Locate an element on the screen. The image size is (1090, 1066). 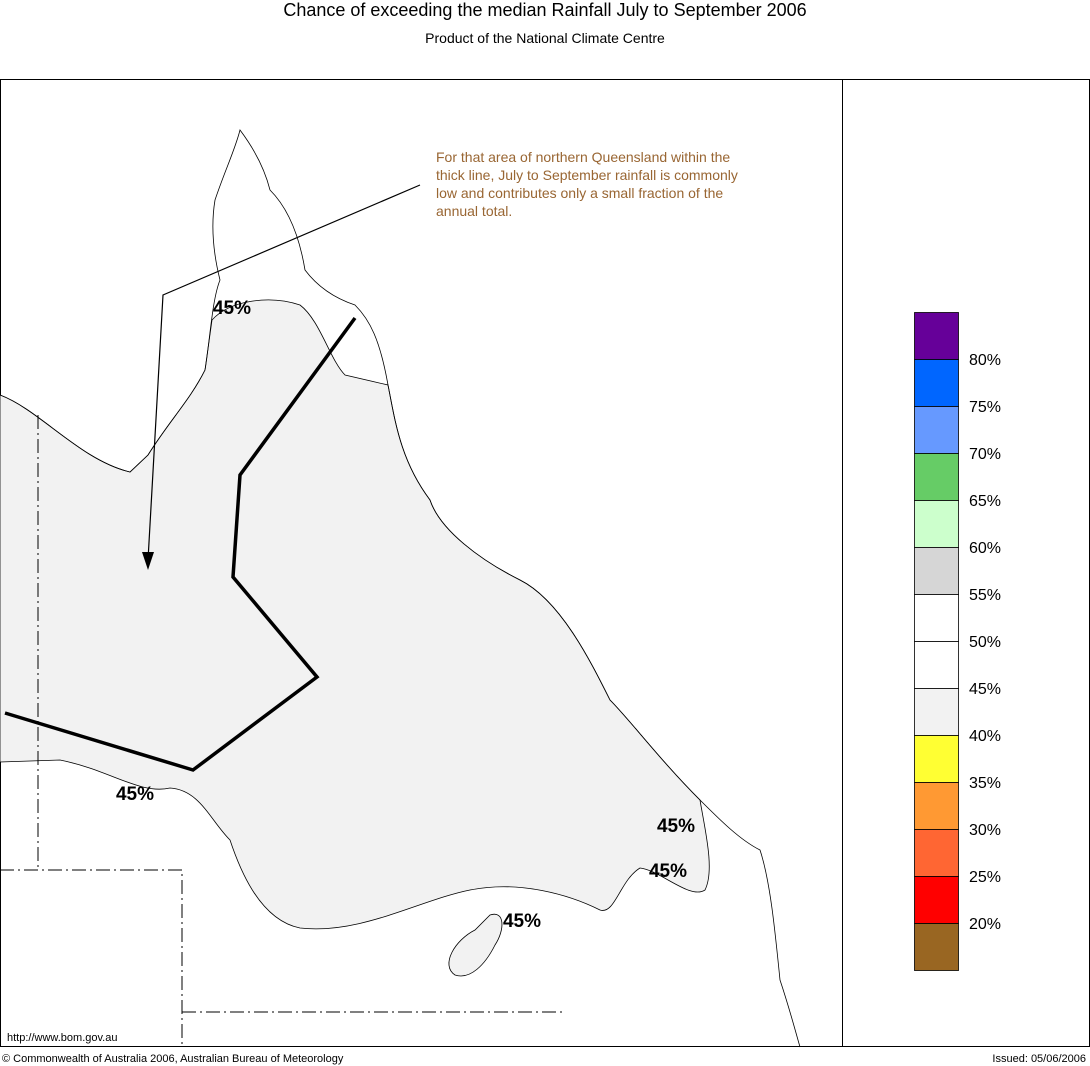
legend: 80% 75% 70% 65% 60% 55% 50% 45% 40% 35% 30% 25% 20% is located at coordinates (957, 641).